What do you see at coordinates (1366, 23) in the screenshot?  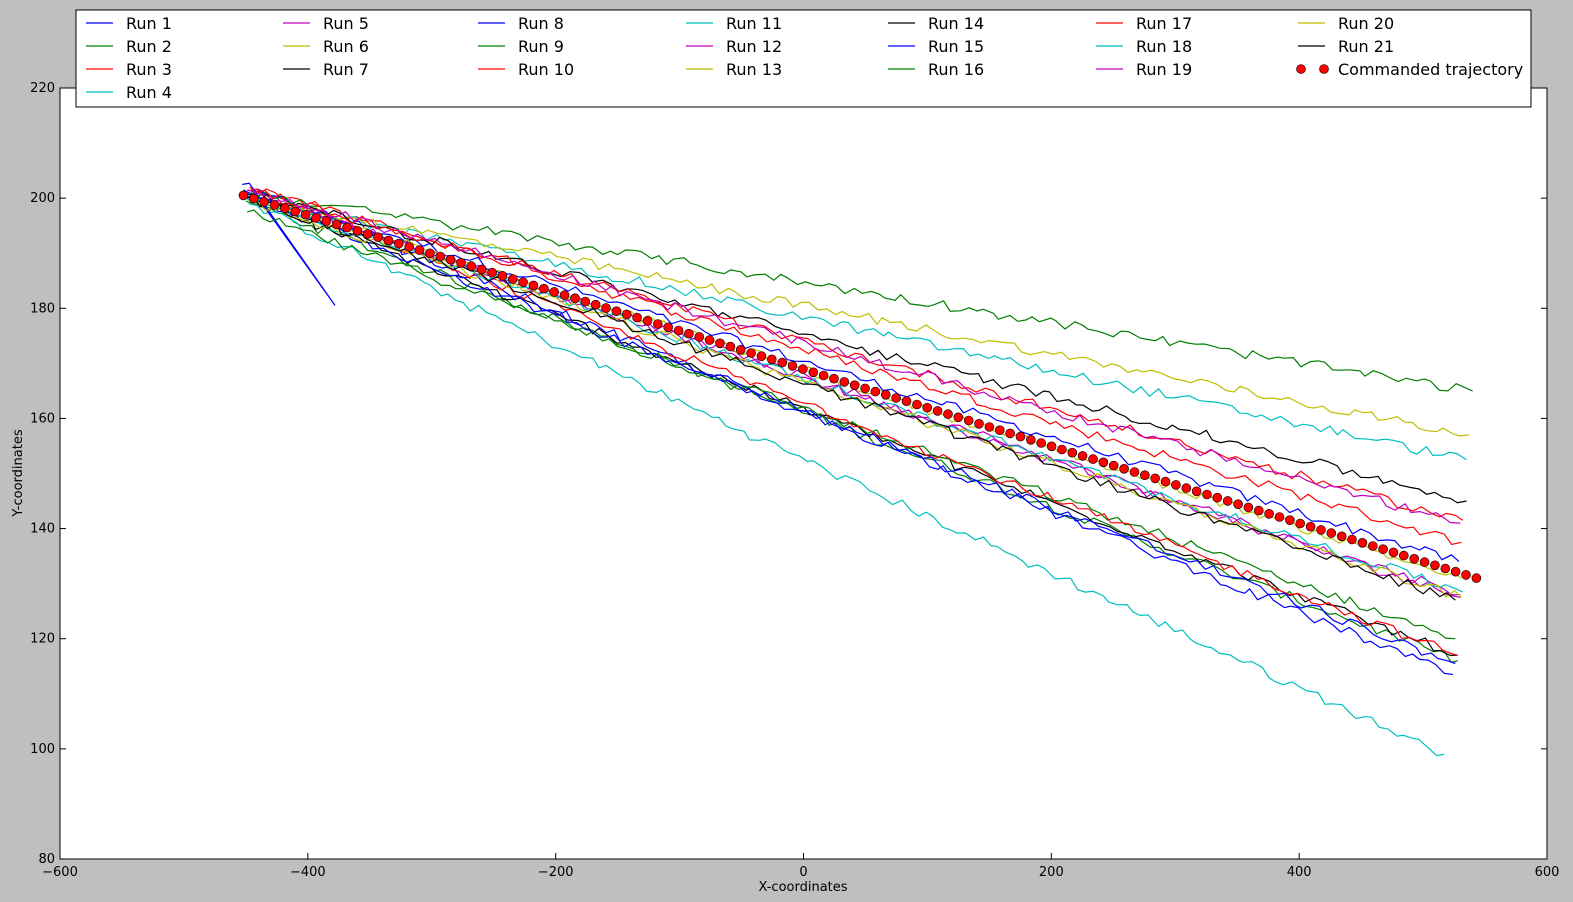 I see `legend-label: Run 20` at bounding box center [1366, 23].